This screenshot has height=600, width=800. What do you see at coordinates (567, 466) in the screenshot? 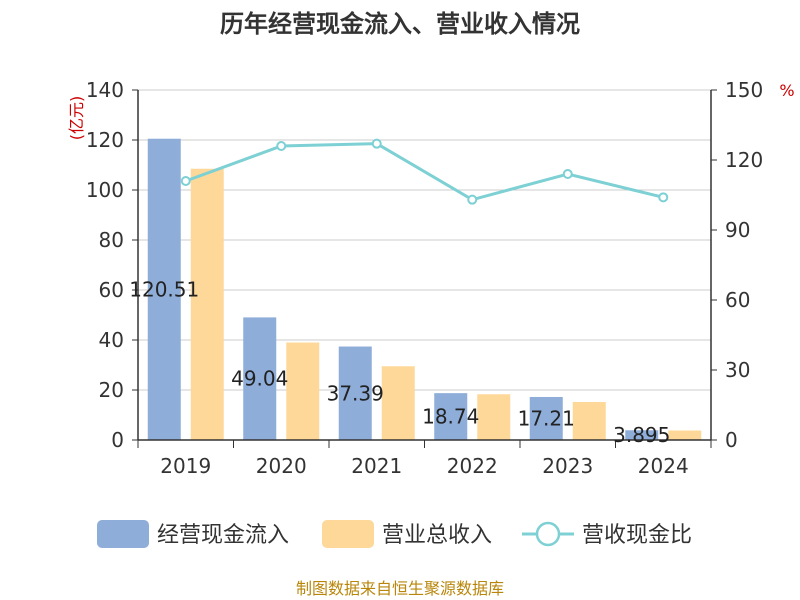
I see `x-tick-label: 2023` at bounding box center [567, 466].